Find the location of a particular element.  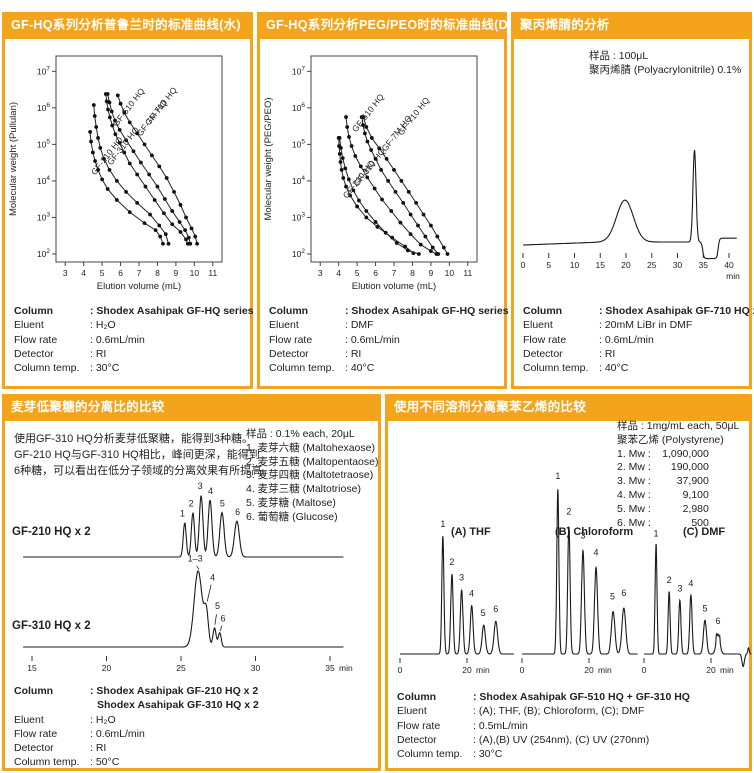

condition-row: Column temp.: 40°C is located at coordinates (322, 368).